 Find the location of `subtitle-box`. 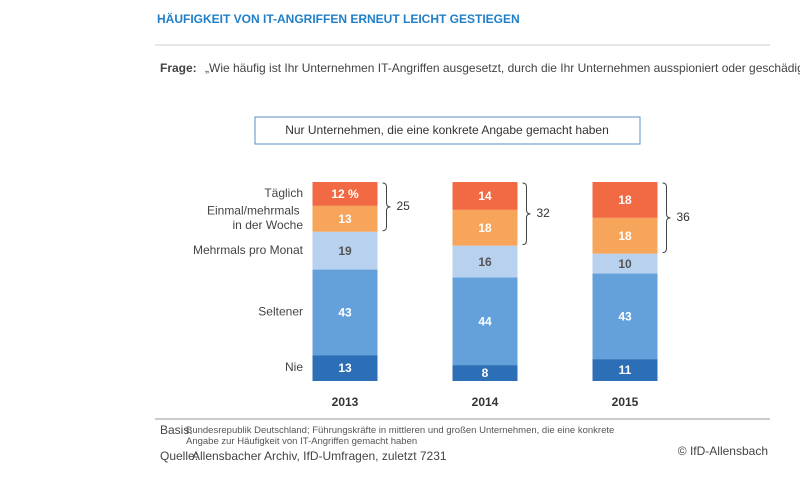

subtitle-box is located at coordinates (447, 130).